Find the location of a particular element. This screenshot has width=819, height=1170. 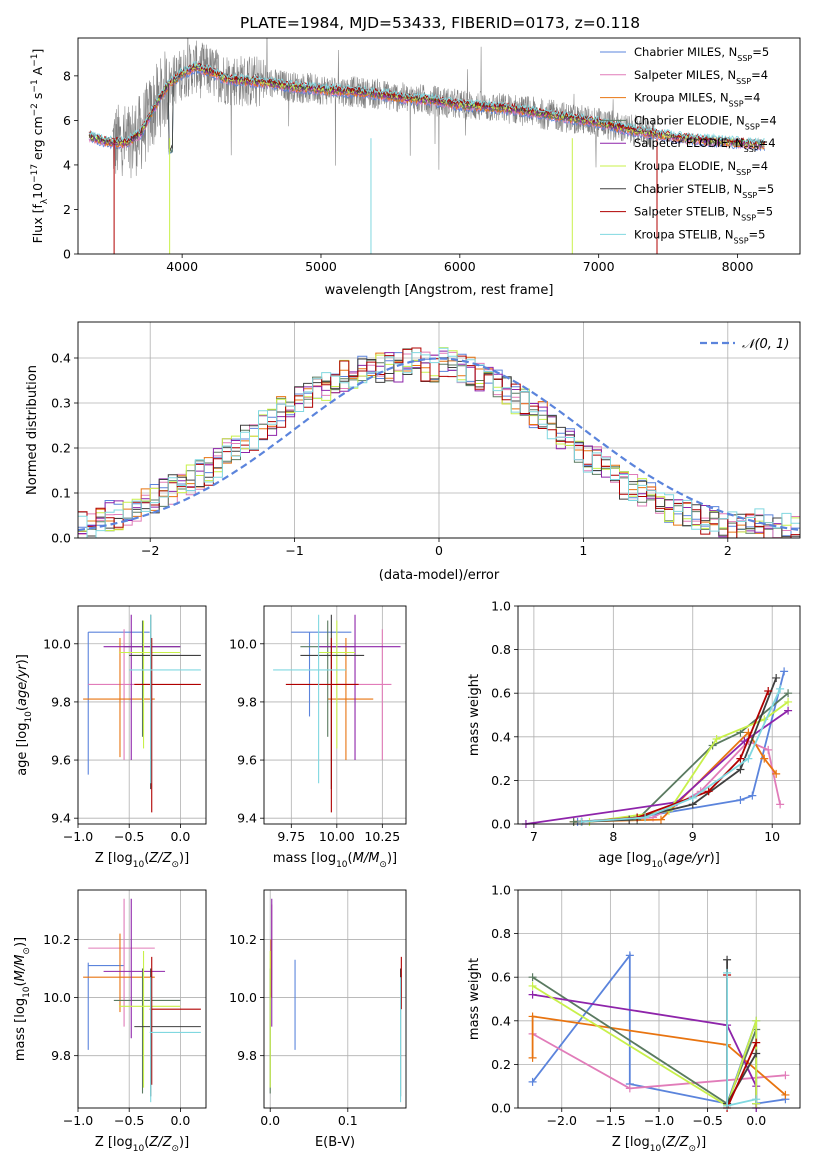

label-part: mass [log is located at coordinates (304, 858).